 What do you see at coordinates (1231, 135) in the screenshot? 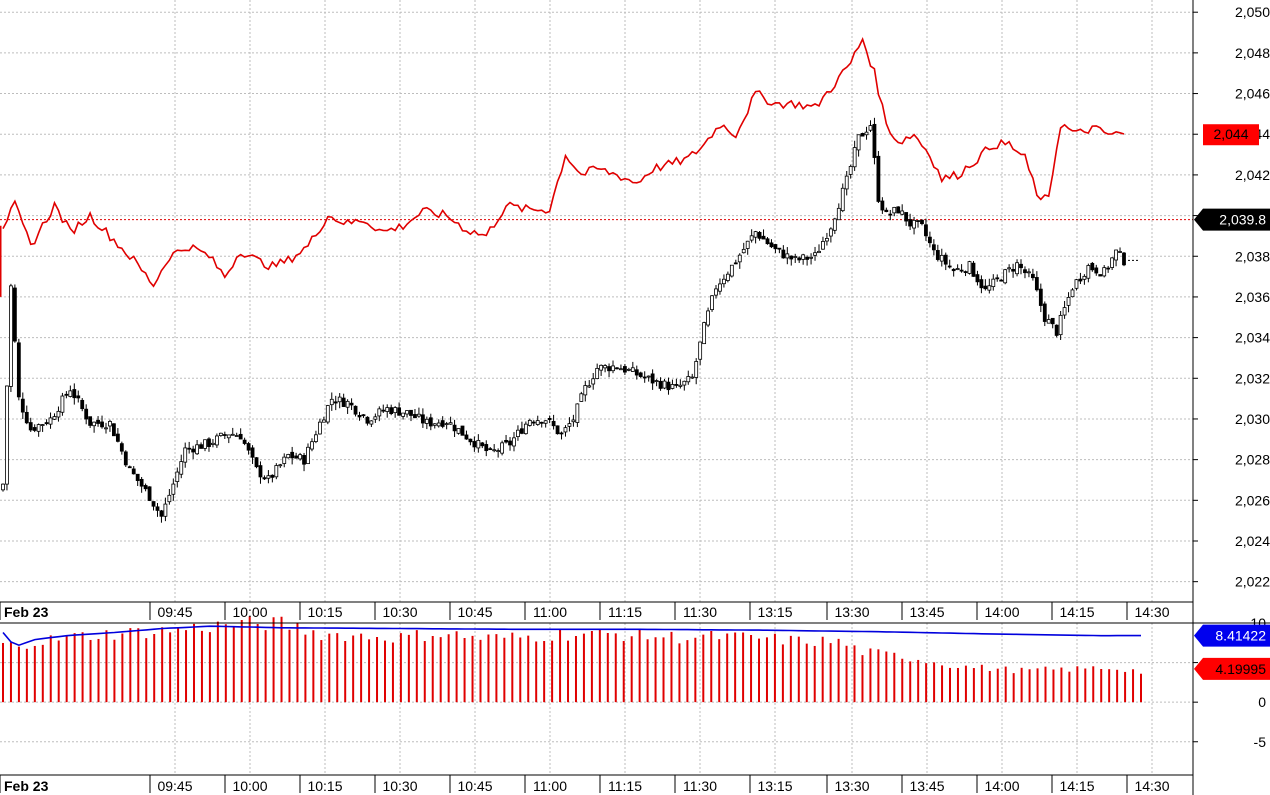
I see `red-line-last-badge: 2,044` at bounding box center [1231, 135].